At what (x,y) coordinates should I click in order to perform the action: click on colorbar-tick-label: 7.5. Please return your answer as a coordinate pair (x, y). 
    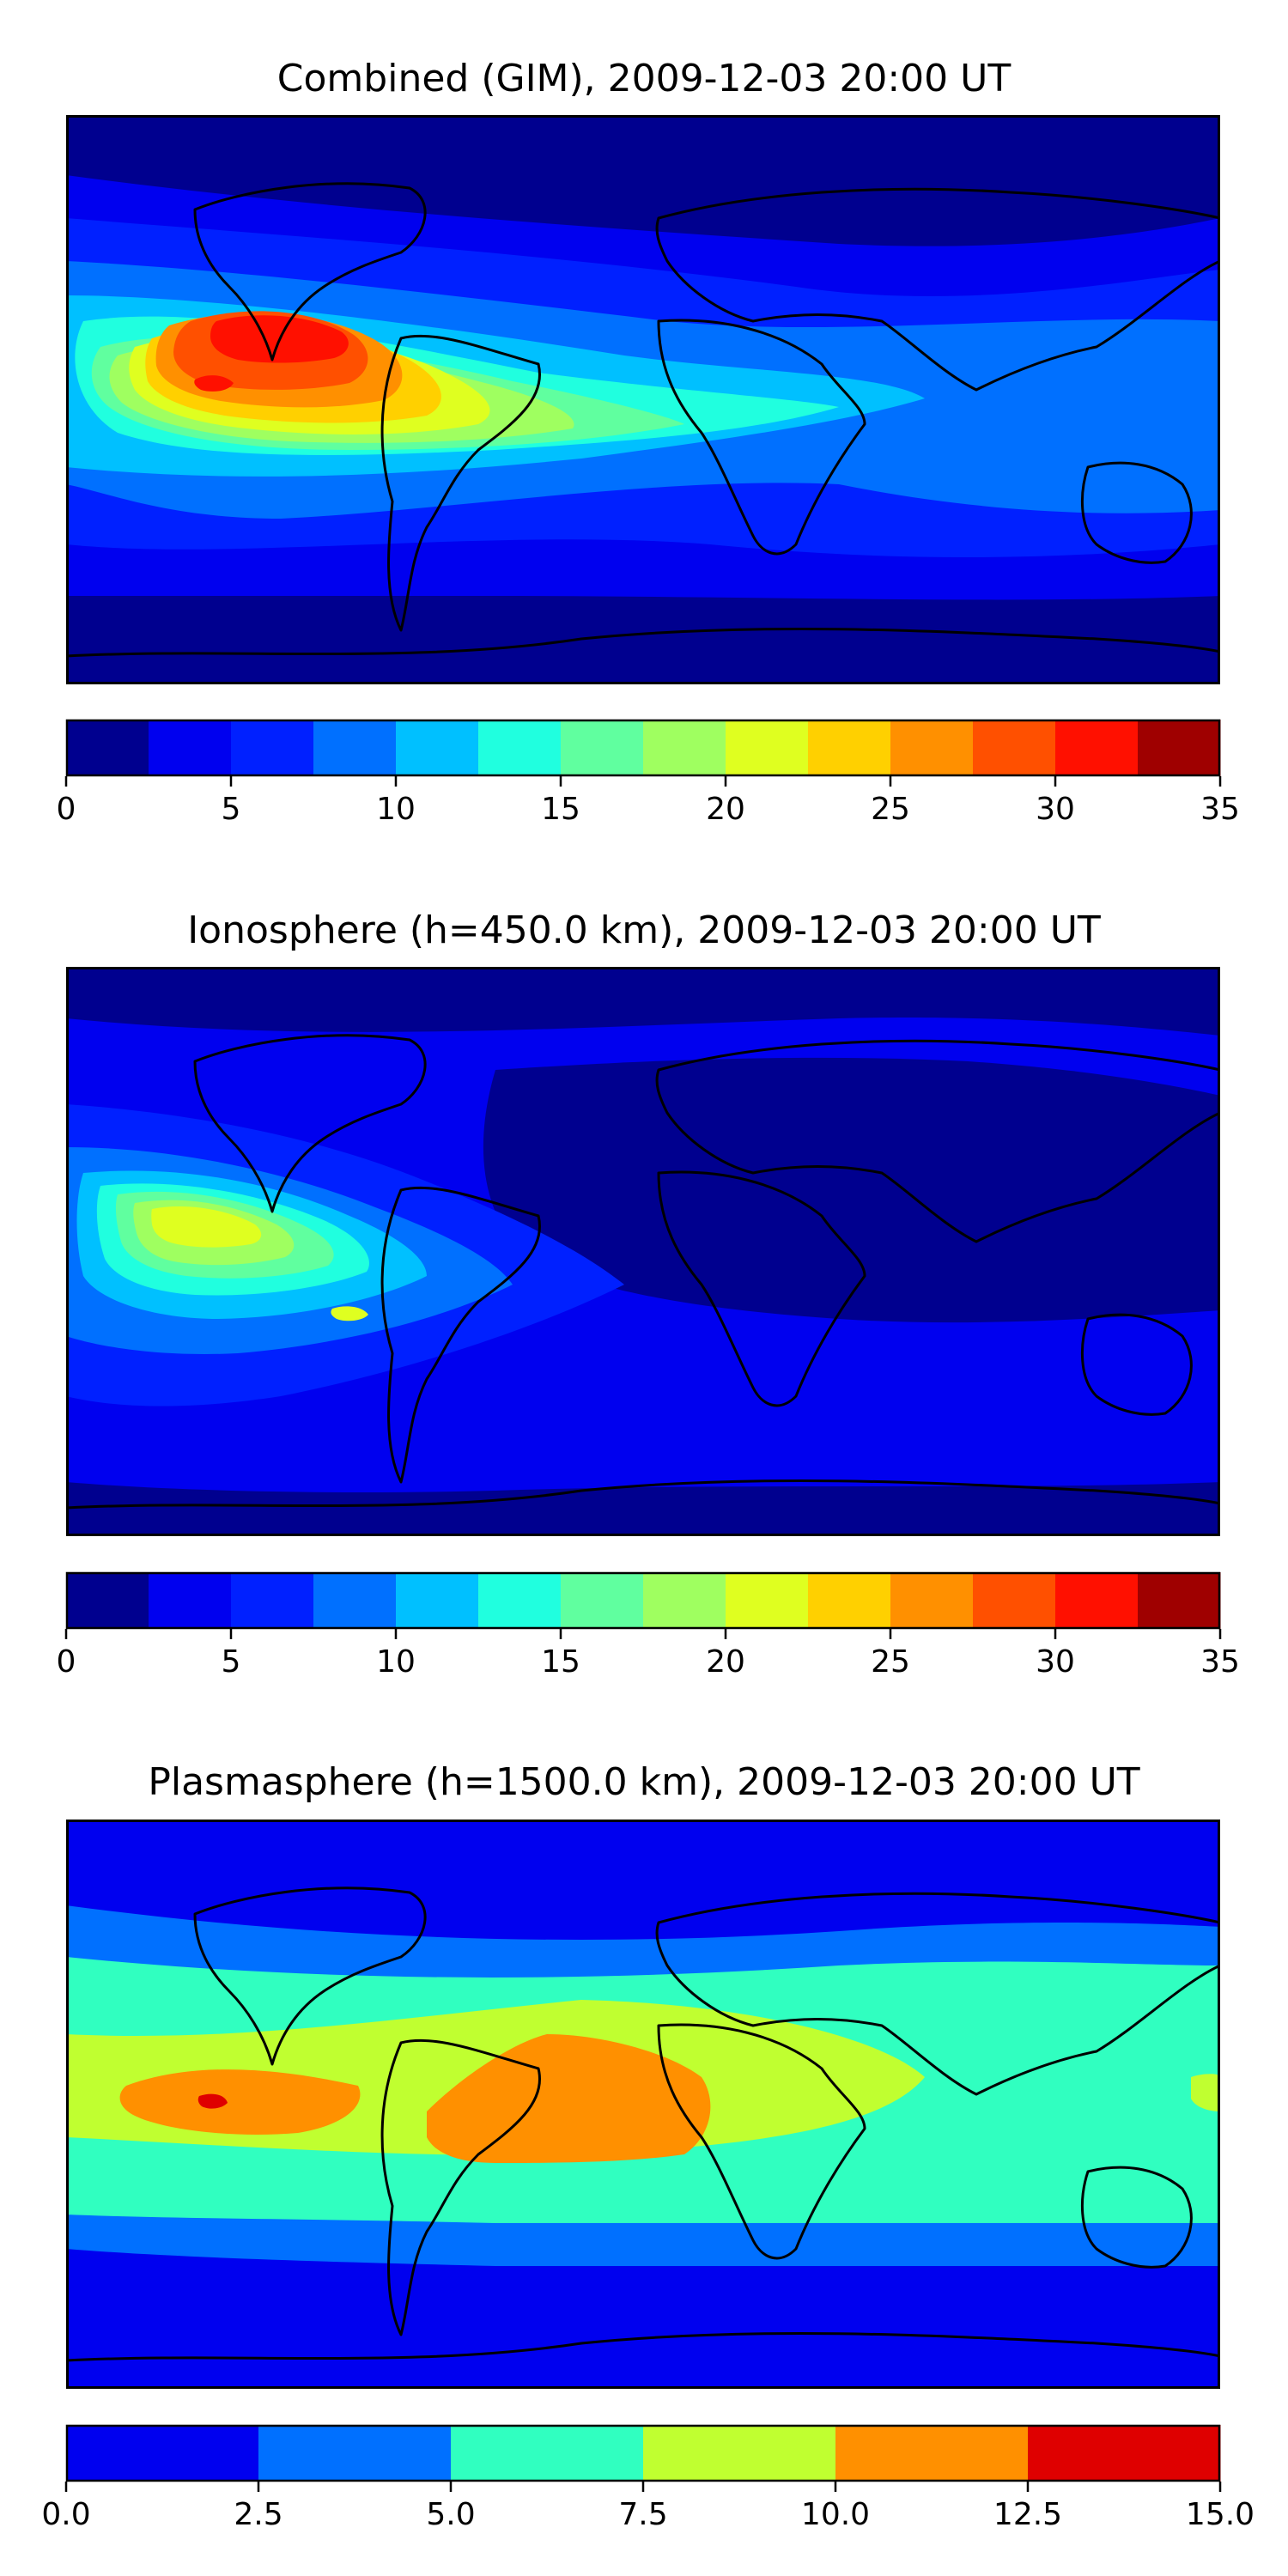
    Looking at the image, I should click on (642, 2514).